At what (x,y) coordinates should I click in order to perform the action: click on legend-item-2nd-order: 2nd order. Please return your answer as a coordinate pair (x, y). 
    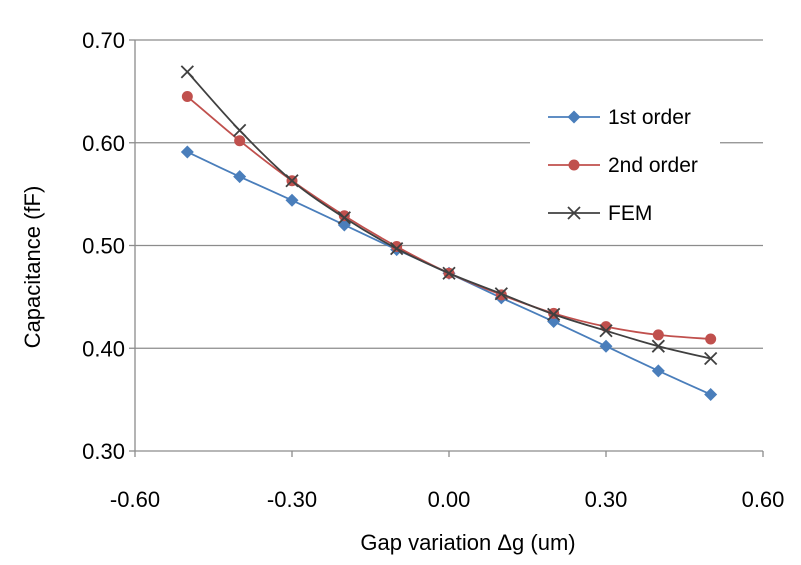
    Looking at the image, I should click on (623, 165).